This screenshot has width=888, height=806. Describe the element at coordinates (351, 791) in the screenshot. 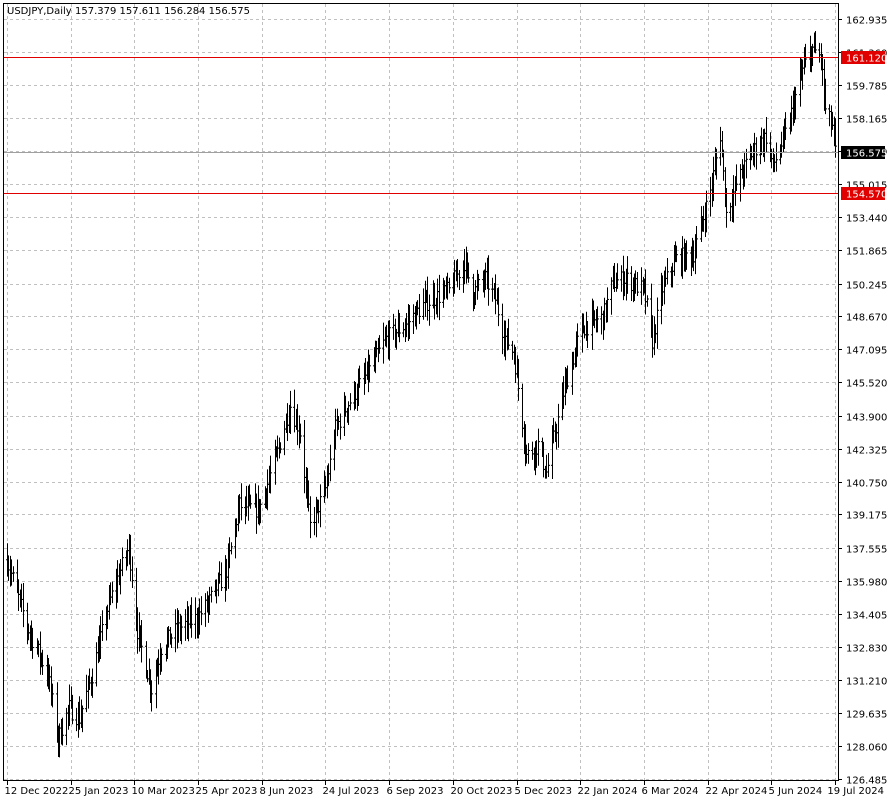

I see `x-tick-label: 24 Jul 2023` at that location.